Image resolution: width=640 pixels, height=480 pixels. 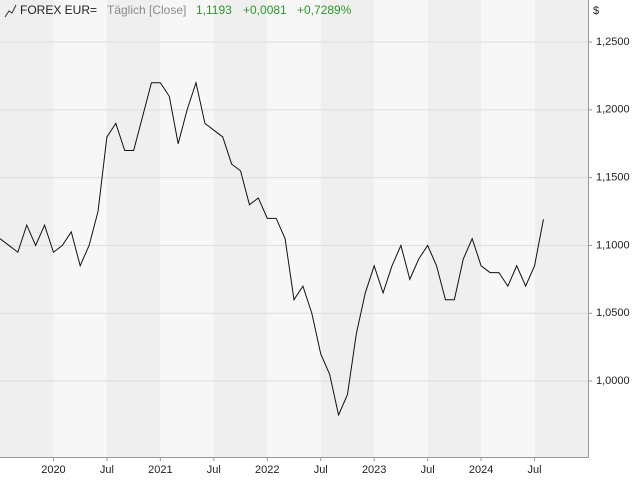 I want to click on y-tick-label: 1,0500, so click(x=613, y=313).